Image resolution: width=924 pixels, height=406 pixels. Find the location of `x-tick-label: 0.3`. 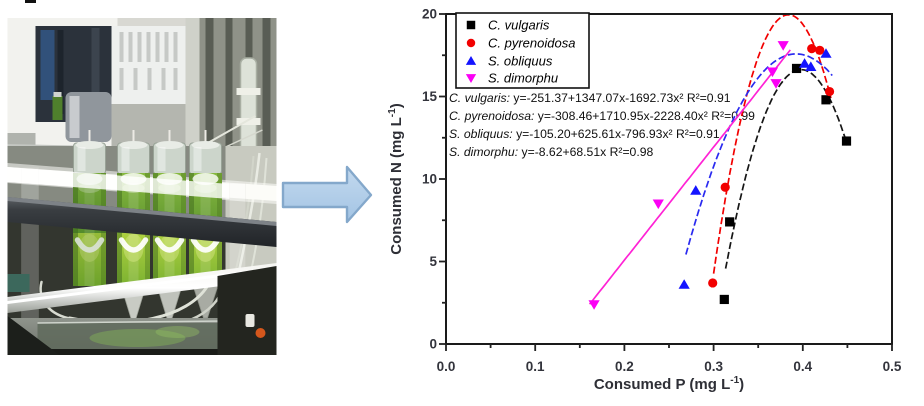

x-tick-label: 0.3 is located at coordinates (713, 366).